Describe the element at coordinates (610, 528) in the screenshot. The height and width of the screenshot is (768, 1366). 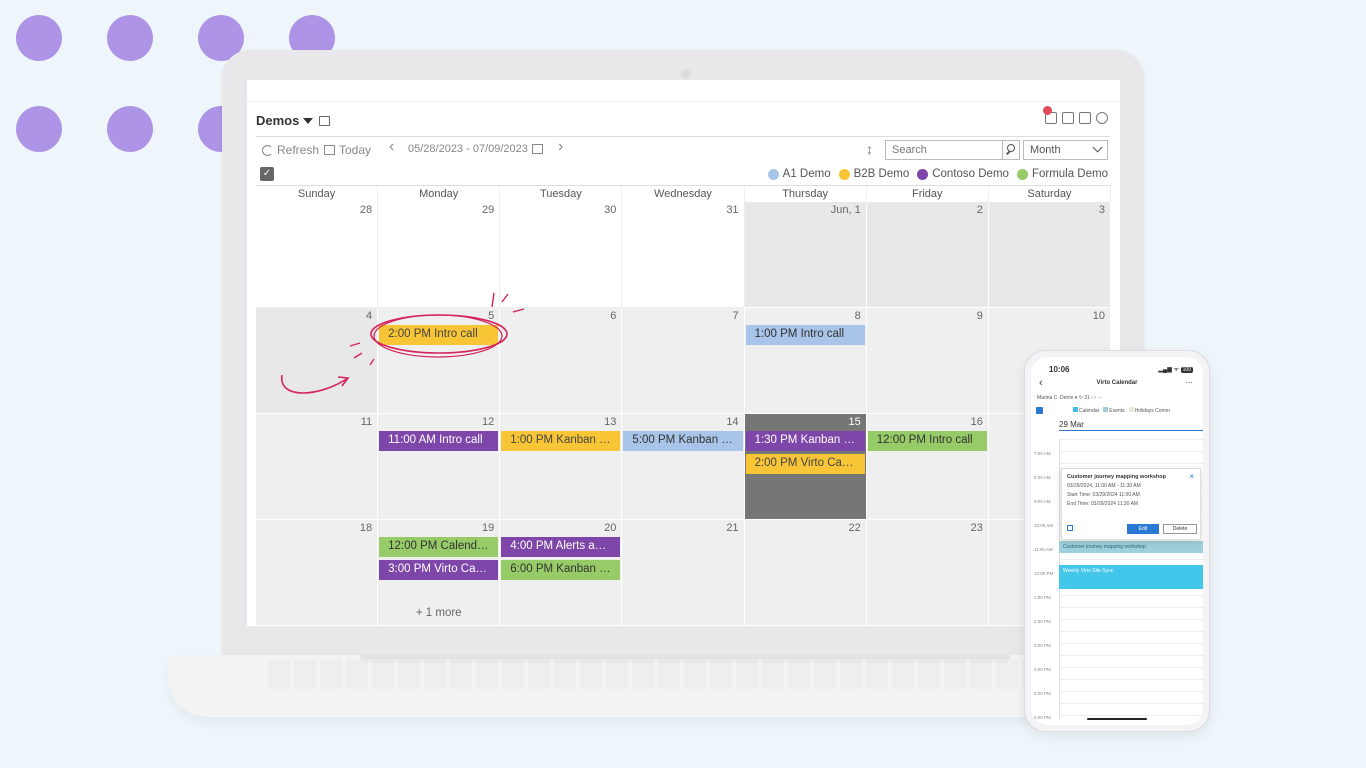
I see `day-number: 20` at that location.